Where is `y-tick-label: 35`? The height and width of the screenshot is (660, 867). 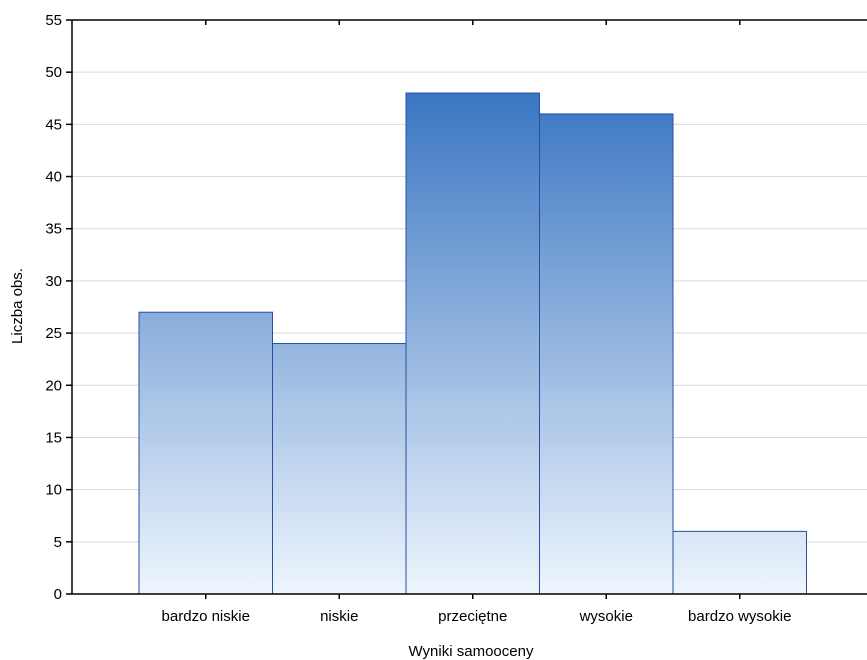 y-tick-label: 35 is located at coordinates (53, 229).